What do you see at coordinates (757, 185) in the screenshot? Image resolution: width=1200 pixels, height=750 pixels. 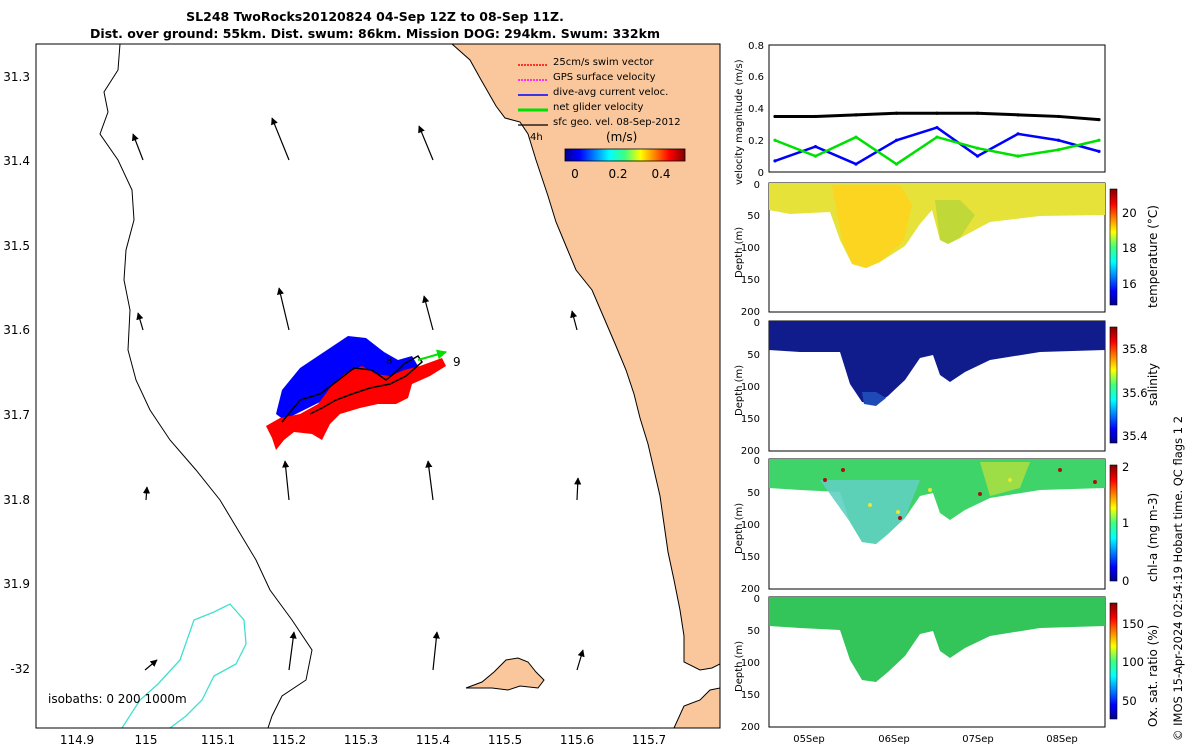 I see `temp-depth-0: 0` at bounding box center [757, 185].